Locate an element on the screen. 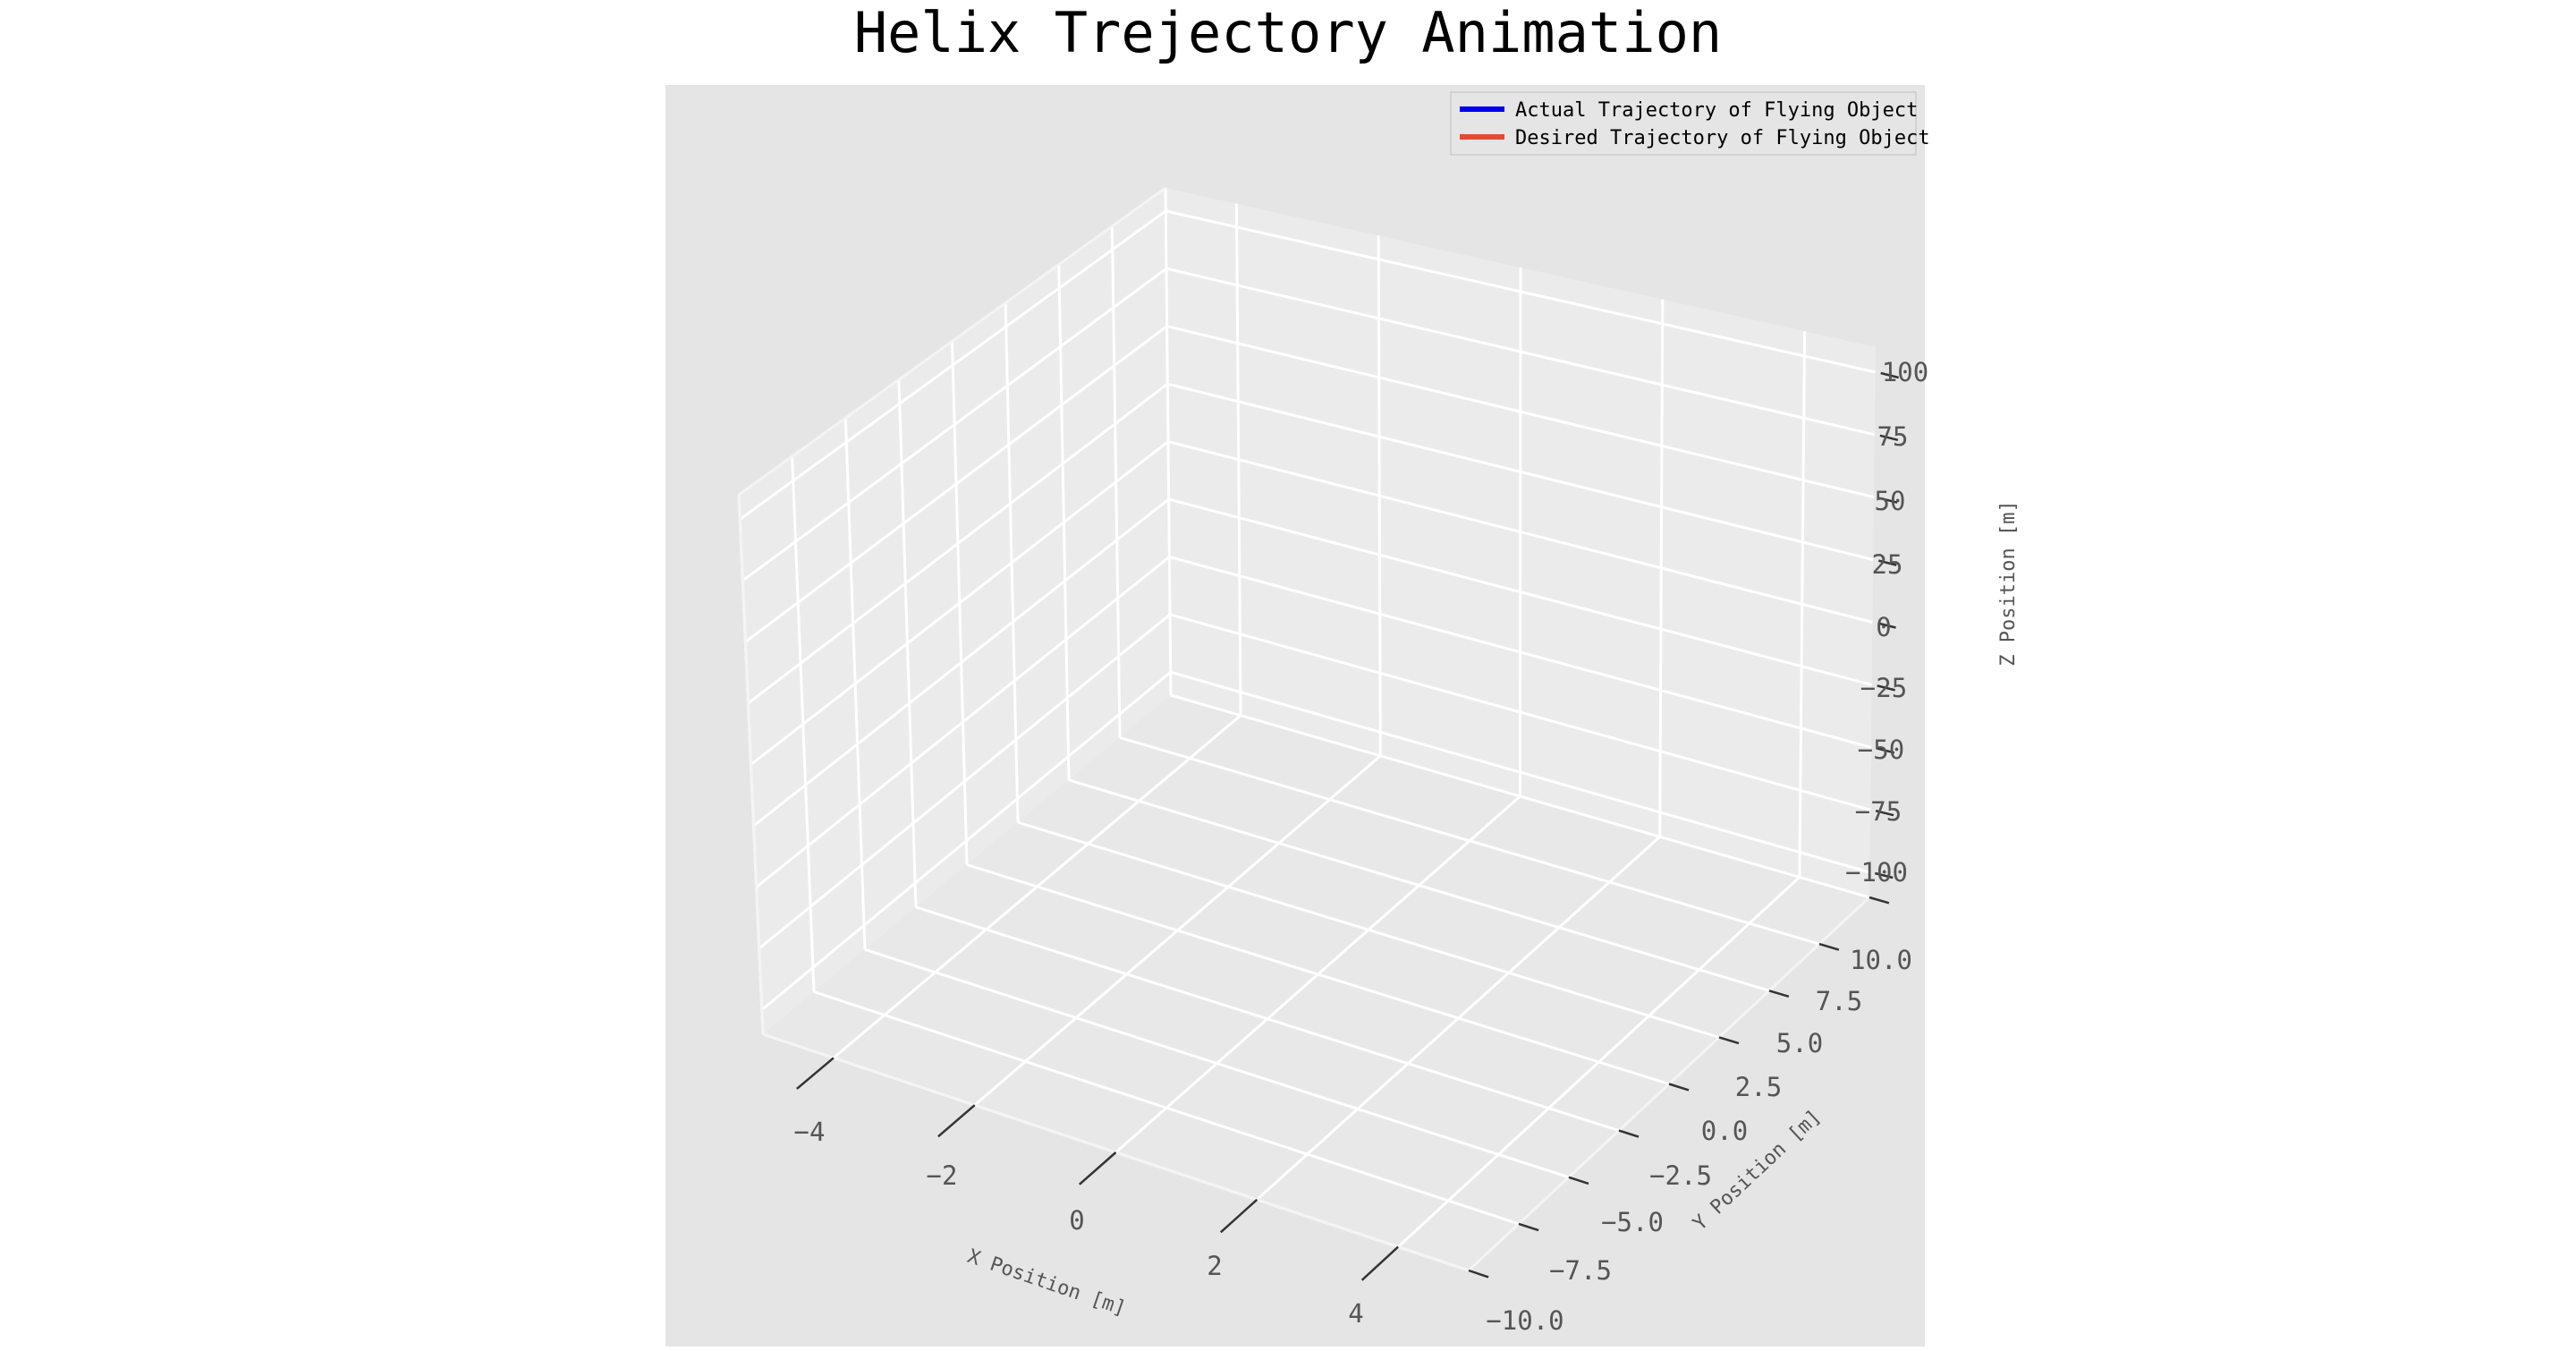  y-tick-label: 10.0 is located at coordinates (1881, 960).